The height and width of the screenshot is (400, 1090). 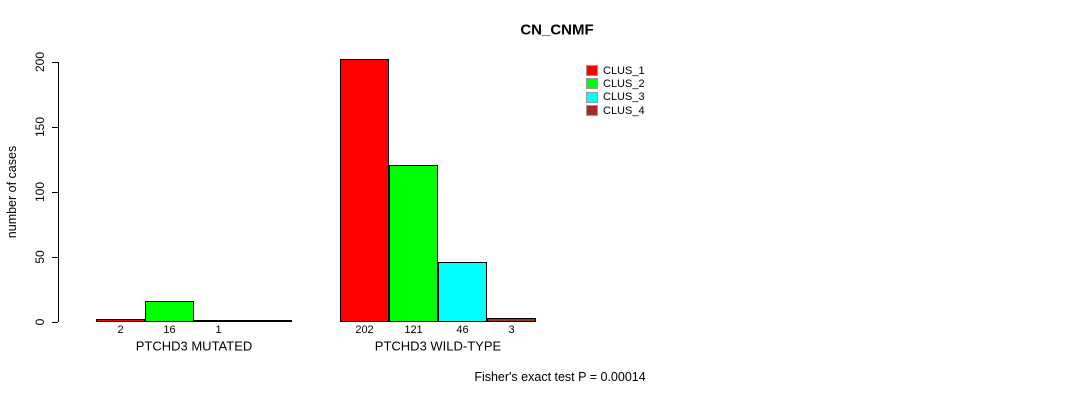 What do you see at coordinates (169, 330) in the screenshot?
I see `bar-value-label: 16` at bounding box center [169, 330].